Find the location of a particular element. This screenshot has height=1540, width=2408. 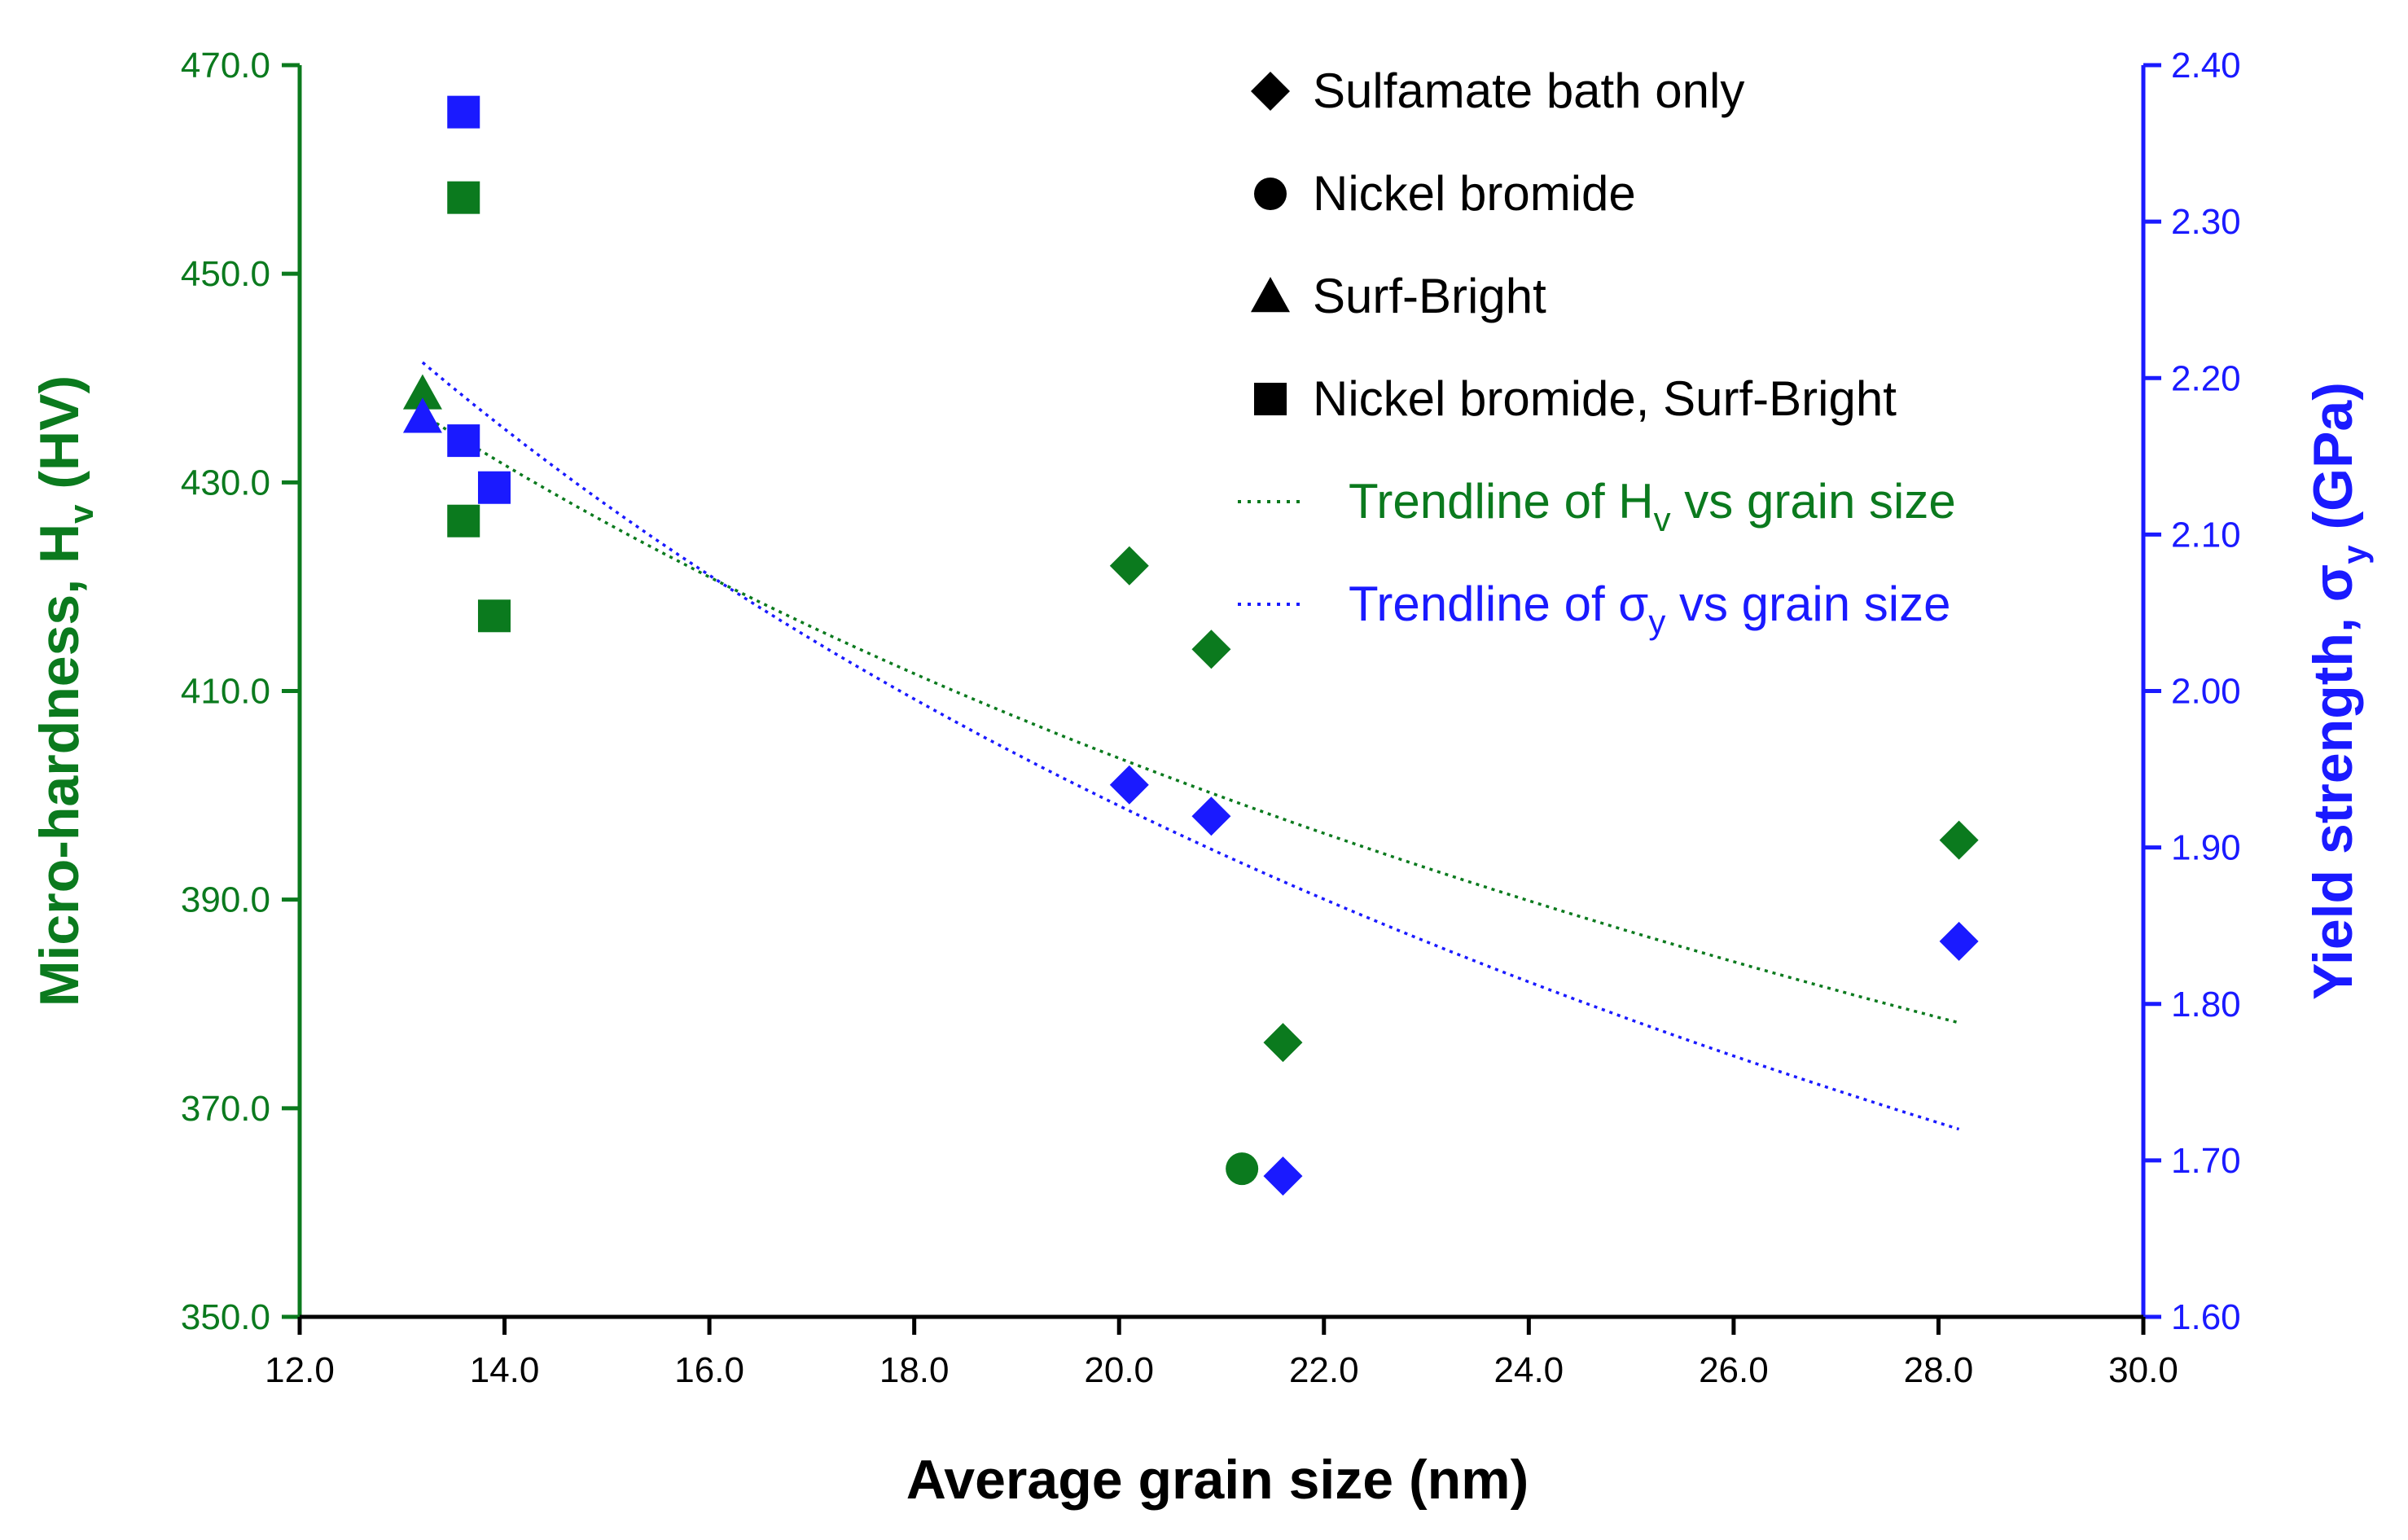

x-tick-label: 28.0 is located at coordinates (1939, 1370).